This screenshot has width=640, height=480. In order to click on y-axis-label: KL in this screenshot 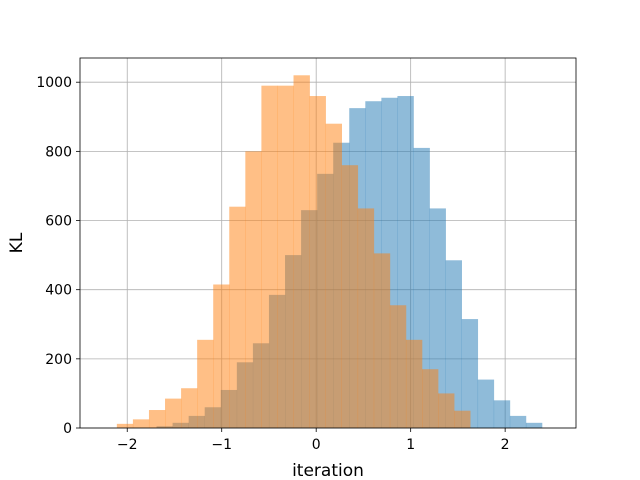, I will do `click(17, 242)`.